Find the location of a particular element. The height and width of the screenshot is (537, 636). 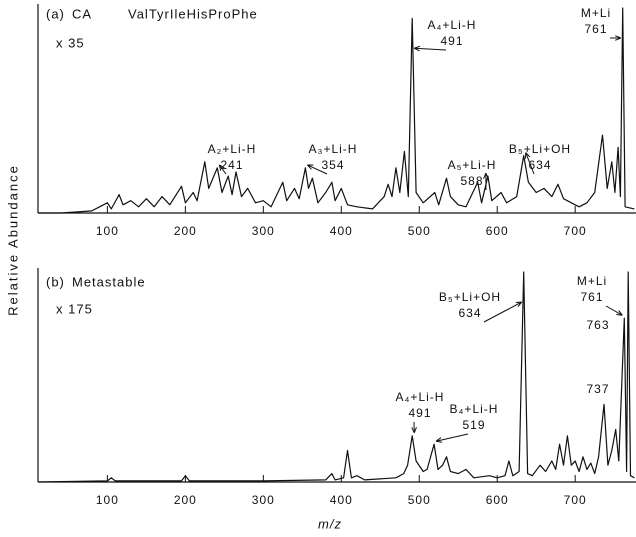

peak-mz: 588 is located at coordinates (471, 181).